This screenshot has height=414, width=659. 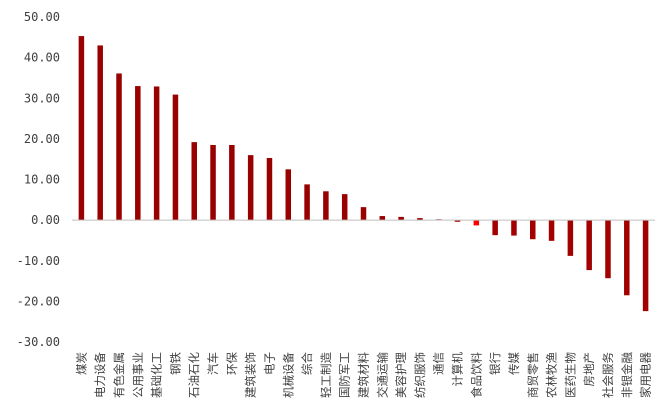 What do you see at coordinates (439, 363) in the screenshot?
I see `x-tick-label: 通信` at bounding box center [439, 363].